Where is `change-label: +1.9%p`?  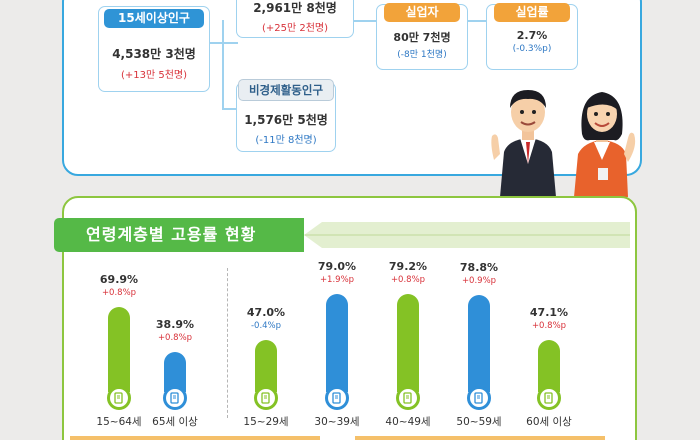 change-label: +1.9%p is located at coordinates (337, 280).